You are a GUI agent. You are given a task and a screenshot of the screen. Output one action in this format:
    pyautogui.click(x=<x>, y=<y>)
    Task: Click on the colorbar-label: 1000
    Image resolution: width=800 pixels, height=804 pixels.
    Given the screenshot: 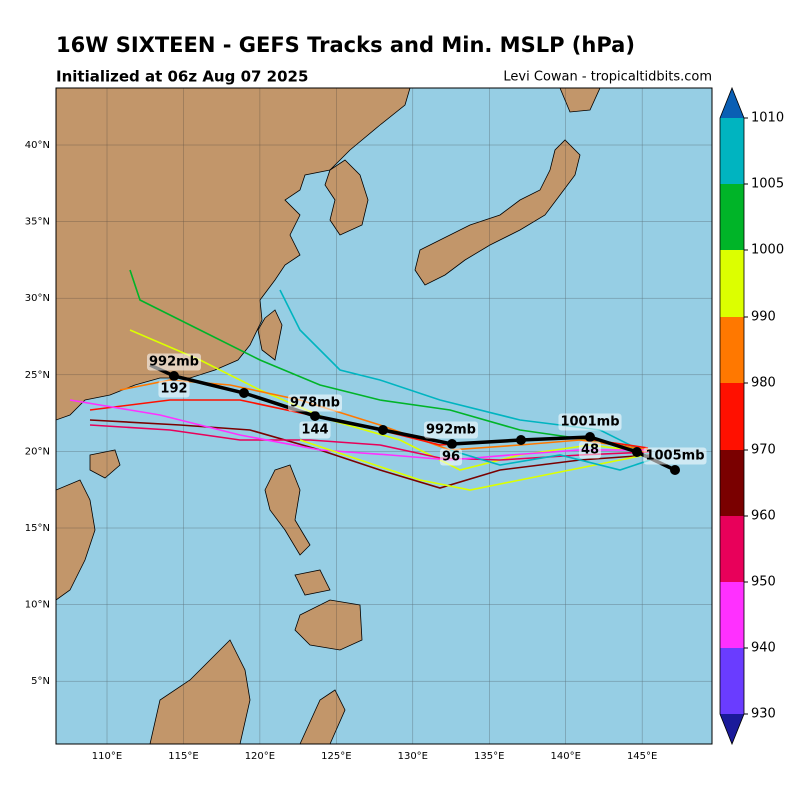 What is the action you would take?
    pyautogui.click(x=767, y=250)
    